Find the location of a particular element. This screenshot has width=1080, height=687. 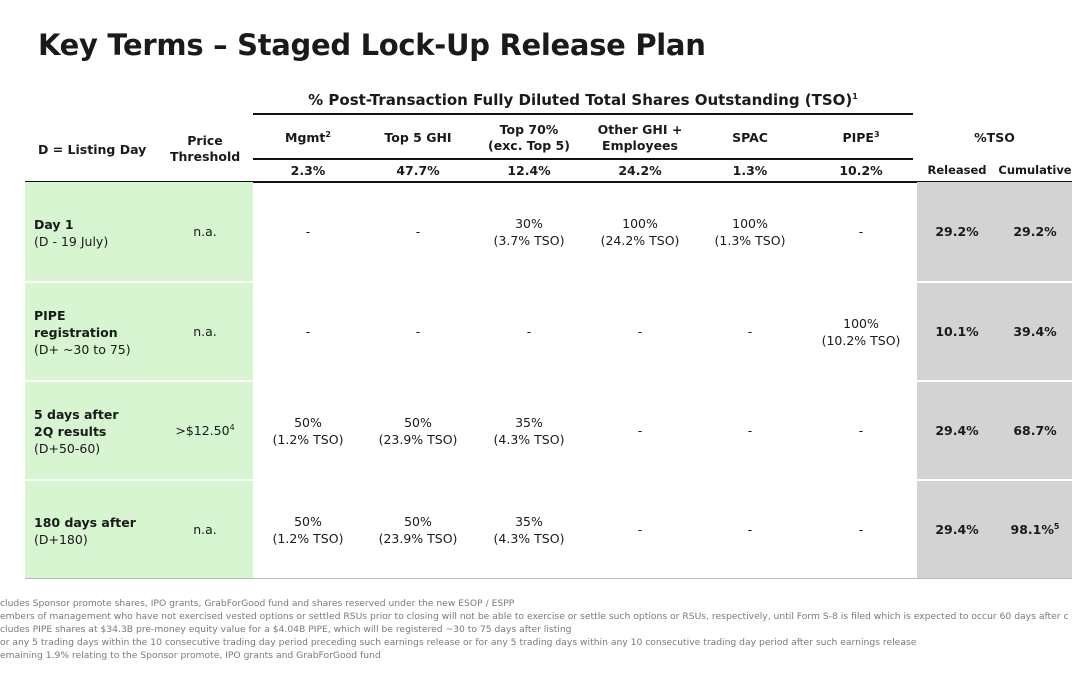

cumulative-value: 39.4% is located at coordinates (1035, 331).